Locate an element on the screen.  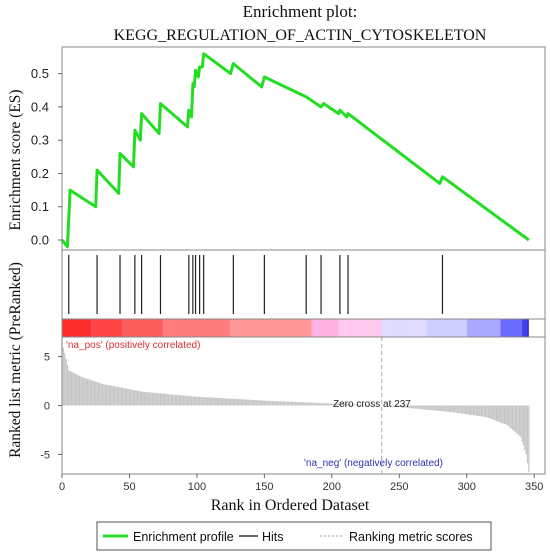
legend-box is located at coordinates (294, 536).